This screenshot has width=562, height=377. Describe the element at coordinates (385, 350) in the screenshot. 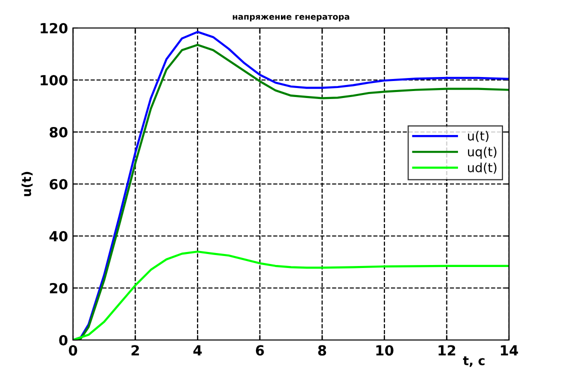

I see `x-tick-label: 10` at that location.